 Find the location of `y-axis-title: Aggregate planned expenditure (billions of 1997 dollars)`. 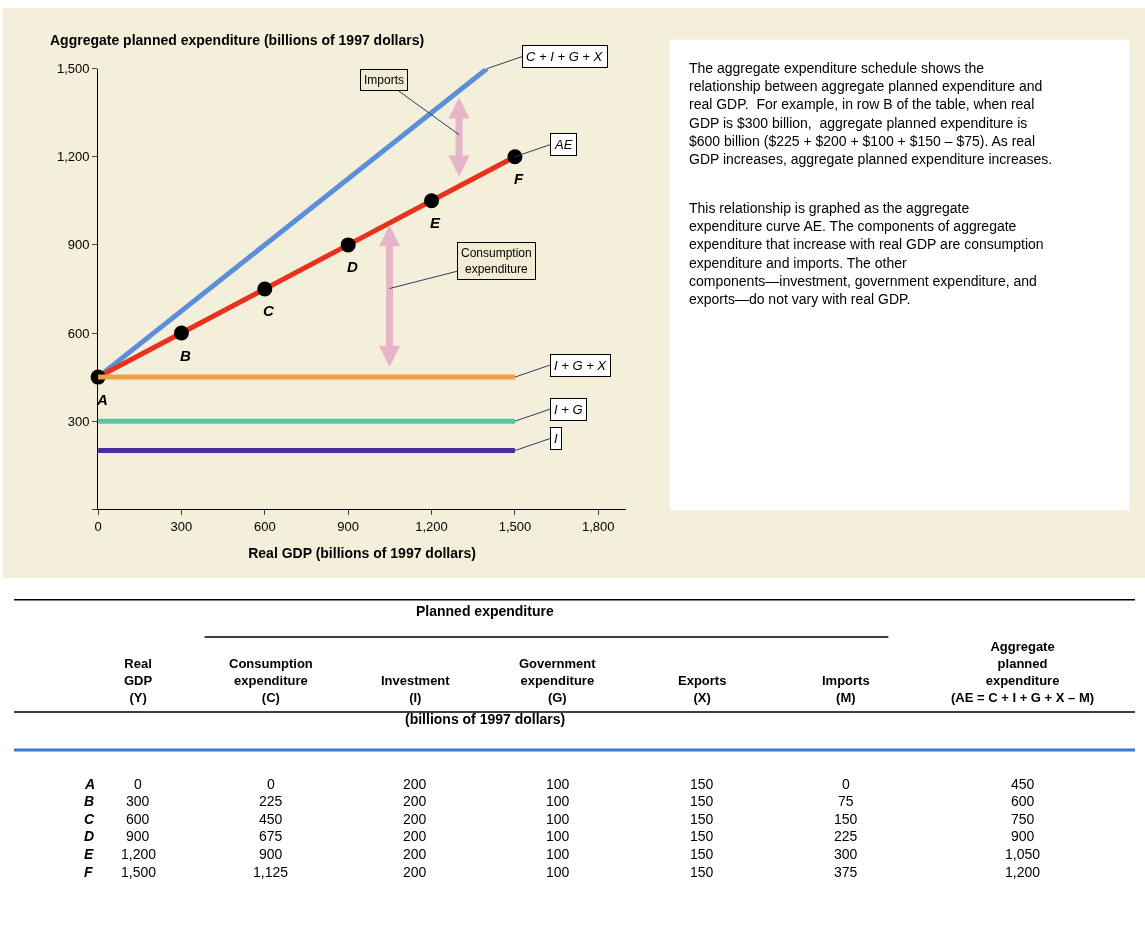

y-axis-title: Aggregate planned expenditure (billions of 1997 dollars) is located at coordinates (237, 40).